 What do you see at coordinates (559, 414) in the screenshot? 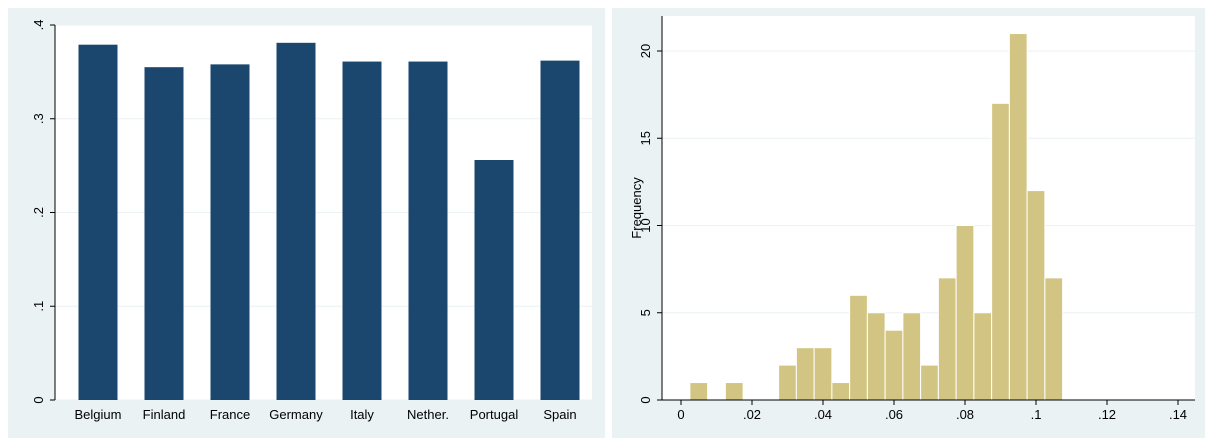
I see `x-tick-label: Spain` at bounding box center [559, 414].